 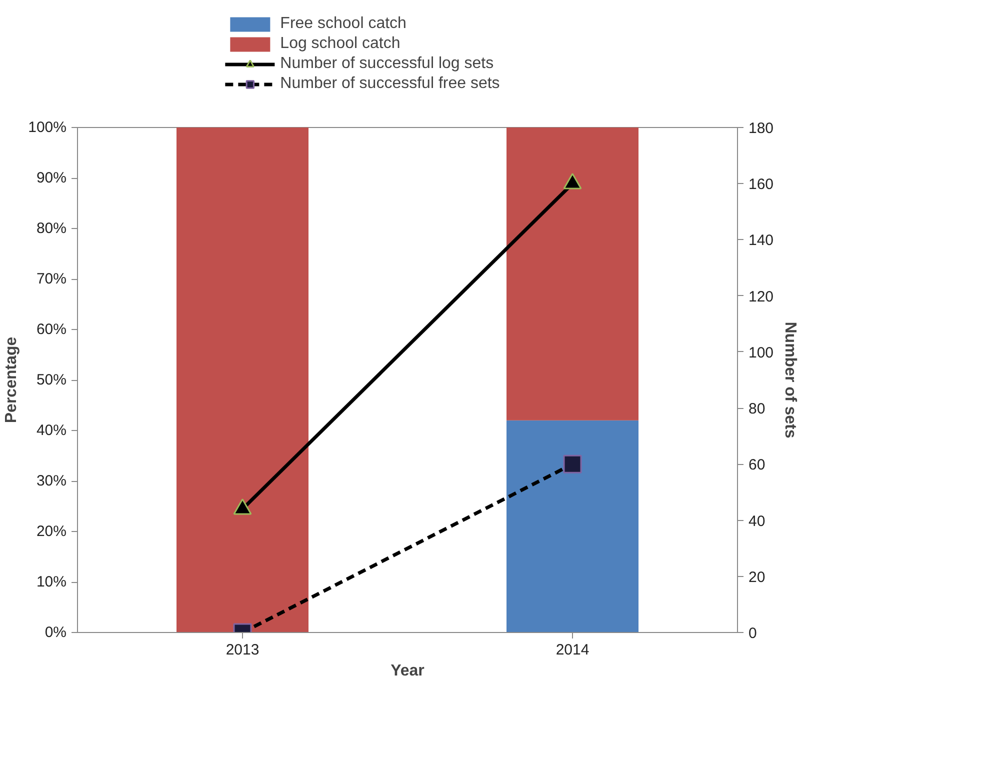 What do you see at coordinates (47, 127) in the screenshot?
I see `y-tick-label: 100%` at bounding box center [47, 127].